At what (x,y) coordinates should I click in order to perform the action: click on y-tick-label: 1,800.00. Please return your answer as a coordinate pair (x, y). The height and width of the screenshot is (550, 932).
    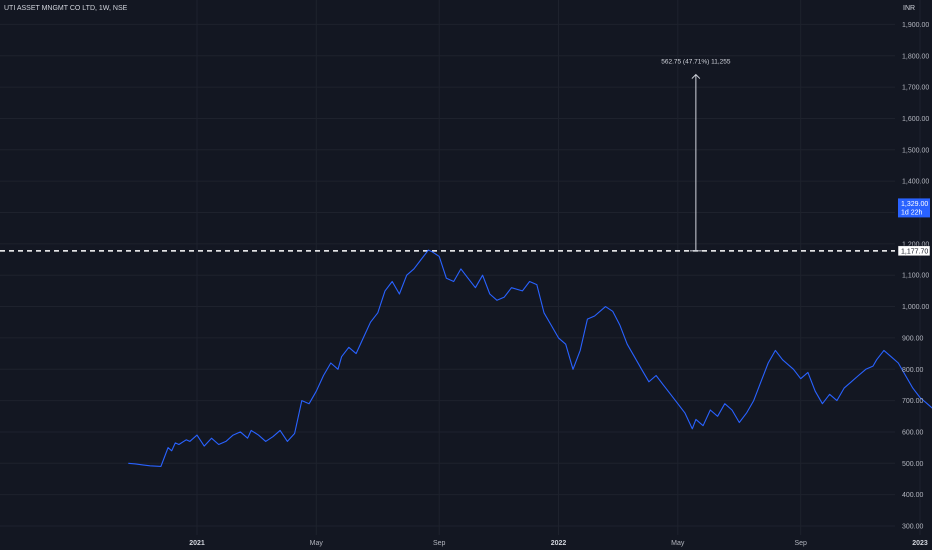
    Looking at the image, I should click on (915, 56).